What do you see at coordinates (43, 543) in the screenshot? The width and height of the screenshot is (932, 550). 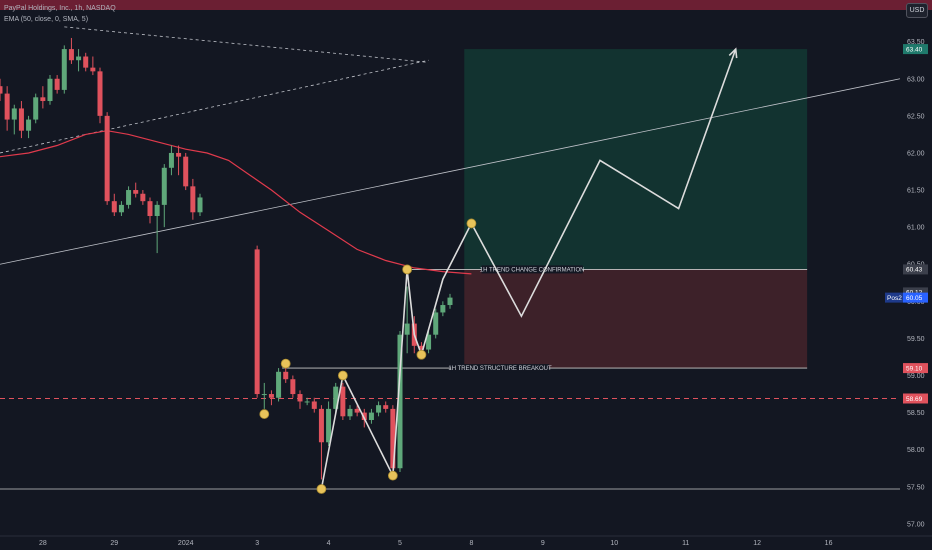 I see `x-tick-label: 28` at bounding box center [43, 543].